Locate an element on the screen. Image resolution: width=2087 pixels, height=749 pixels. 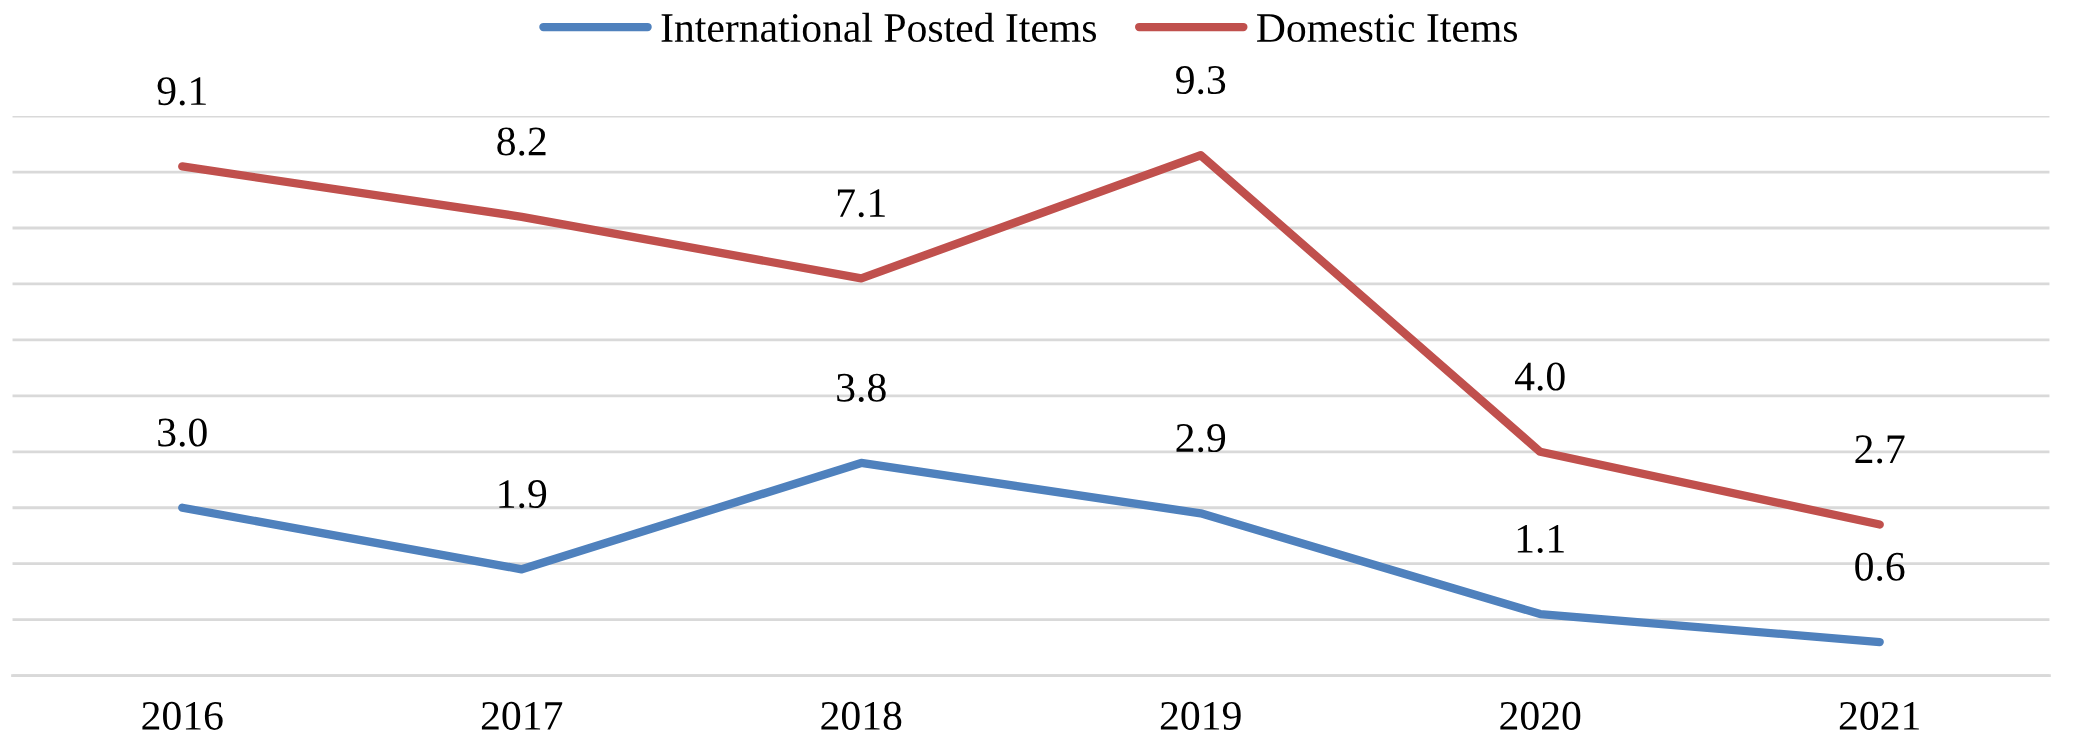
data-label: 2.9 is located at coordinates (1201, 438).